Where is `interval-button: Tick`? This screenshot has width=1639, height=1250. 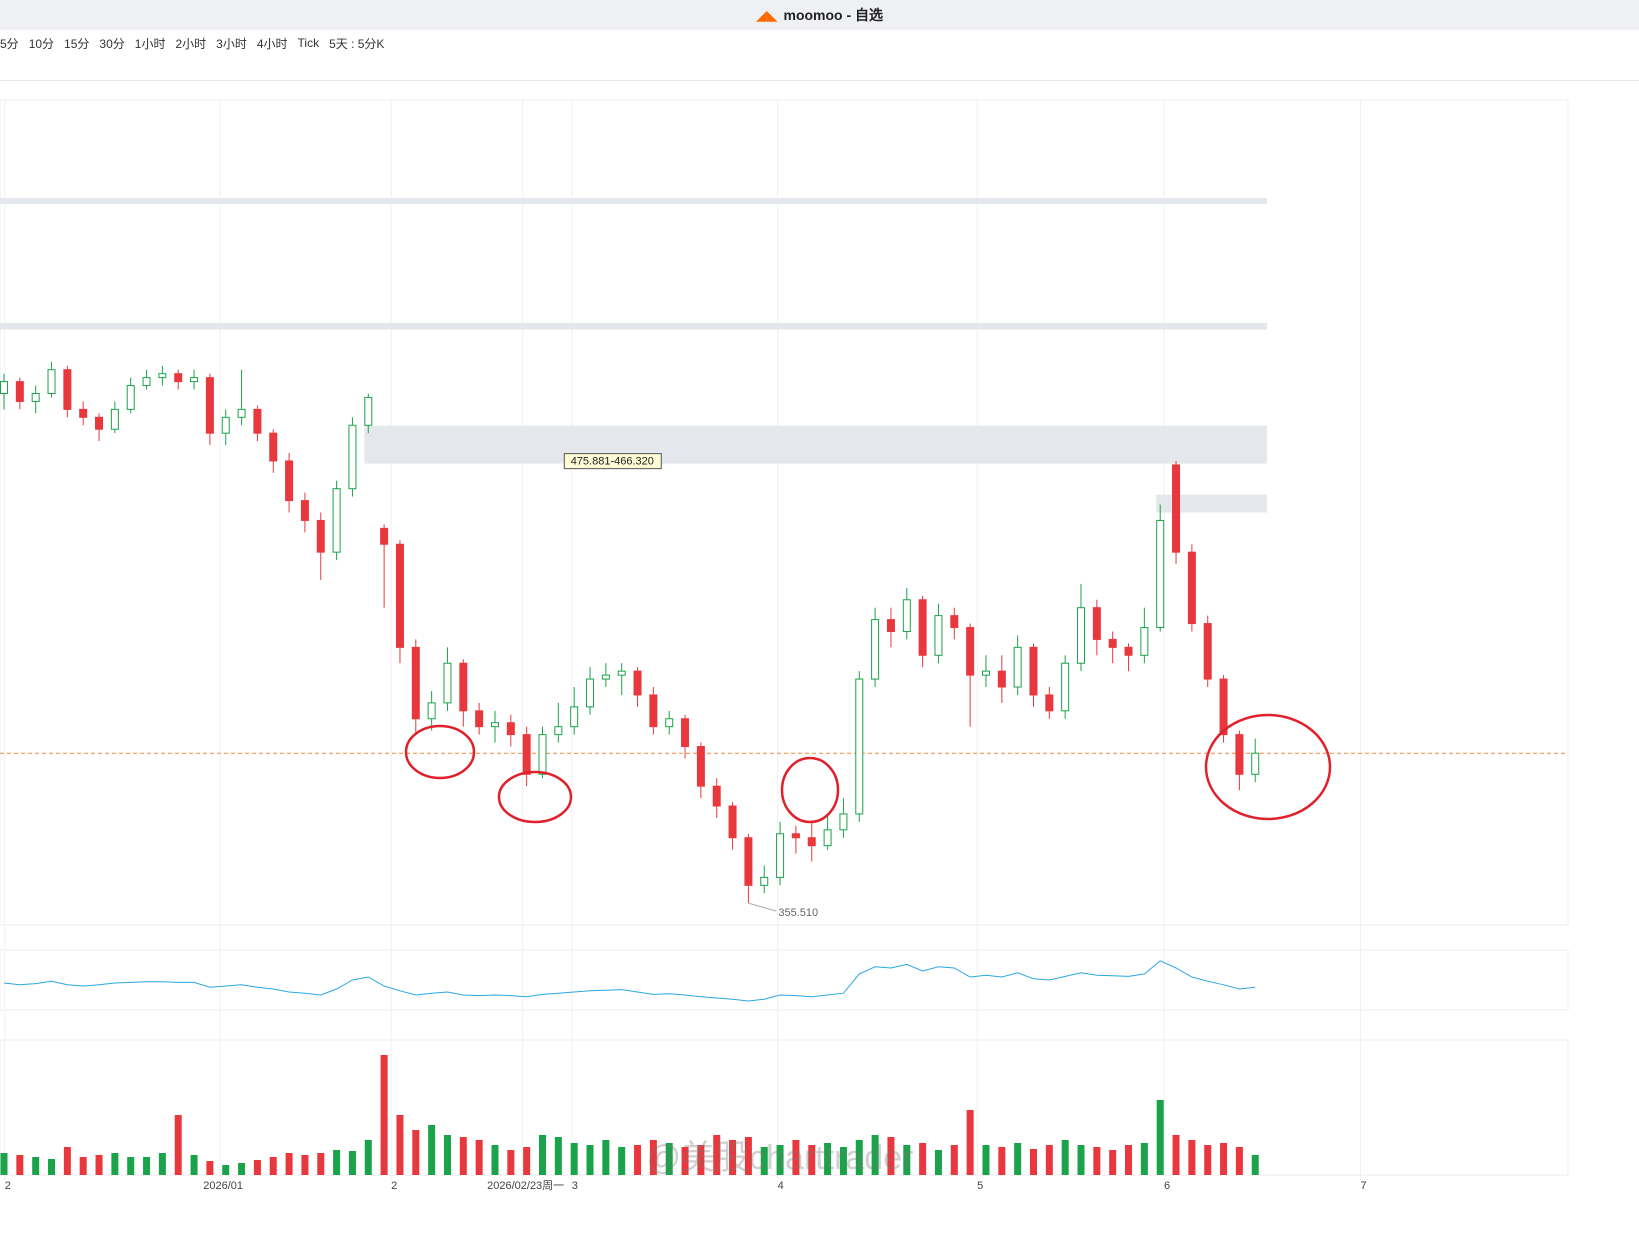
interval-button: Tick is located at coordinates (308, 43).